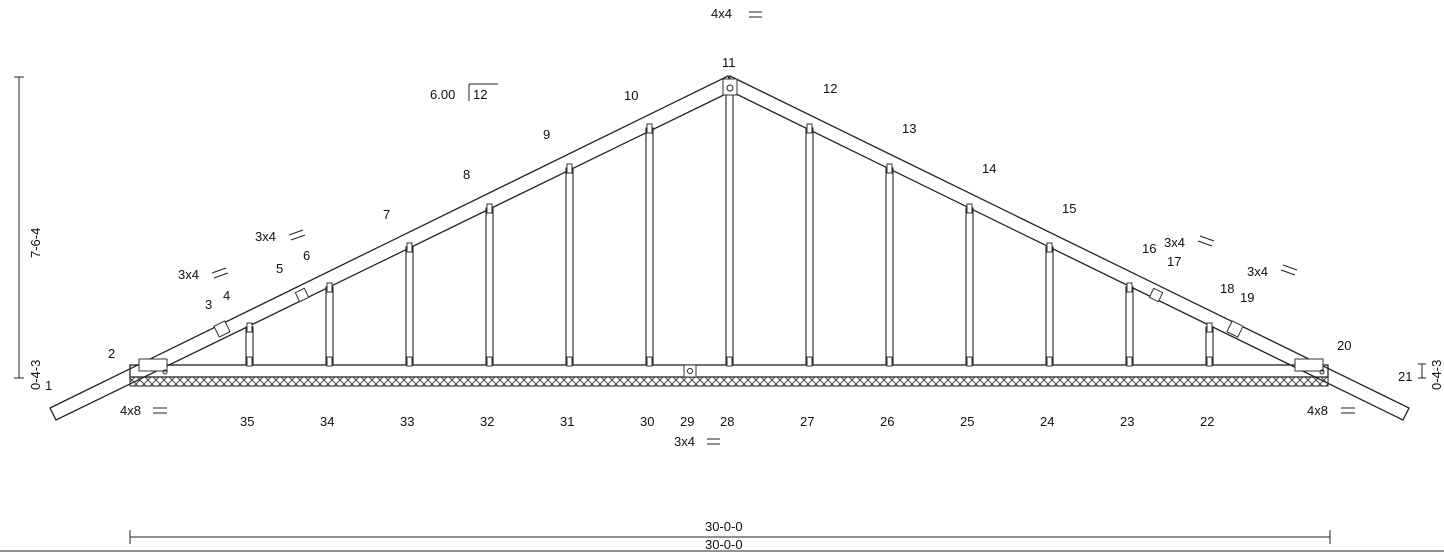  Describe the element at coordinates (487, 421) in the screenshot. I see `joint-32: 32` at that location.